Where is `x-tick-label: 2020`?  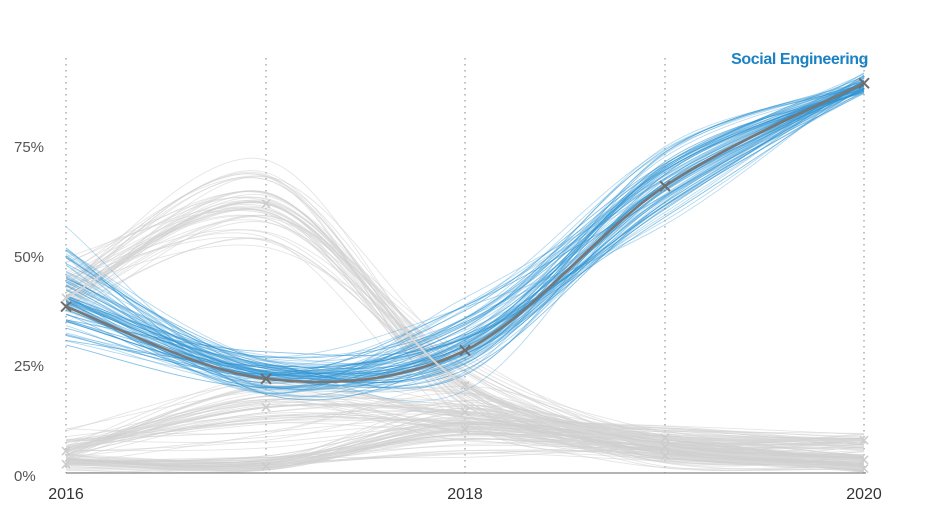 x-tick-label: 2020 is located at coordinates (864, 494).